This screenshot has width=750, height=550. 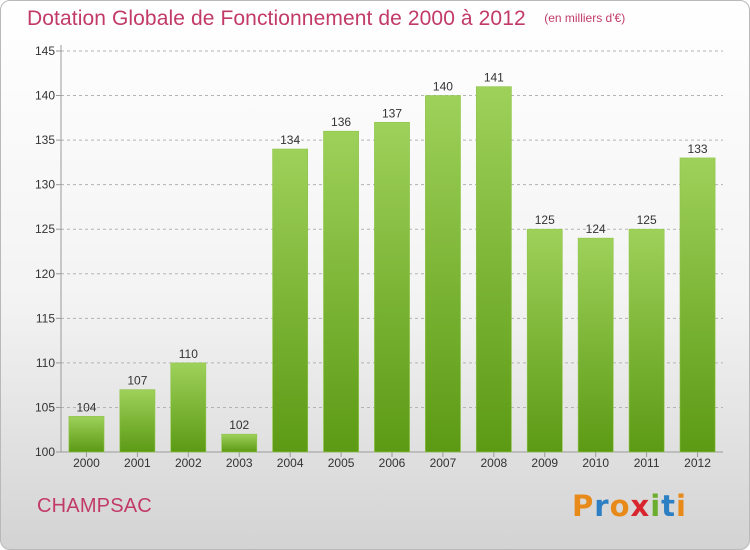 What do you see at coordinates (620, 506) in the screenshot?
I see `logo-letter: o` at bounding box center [620, 506].